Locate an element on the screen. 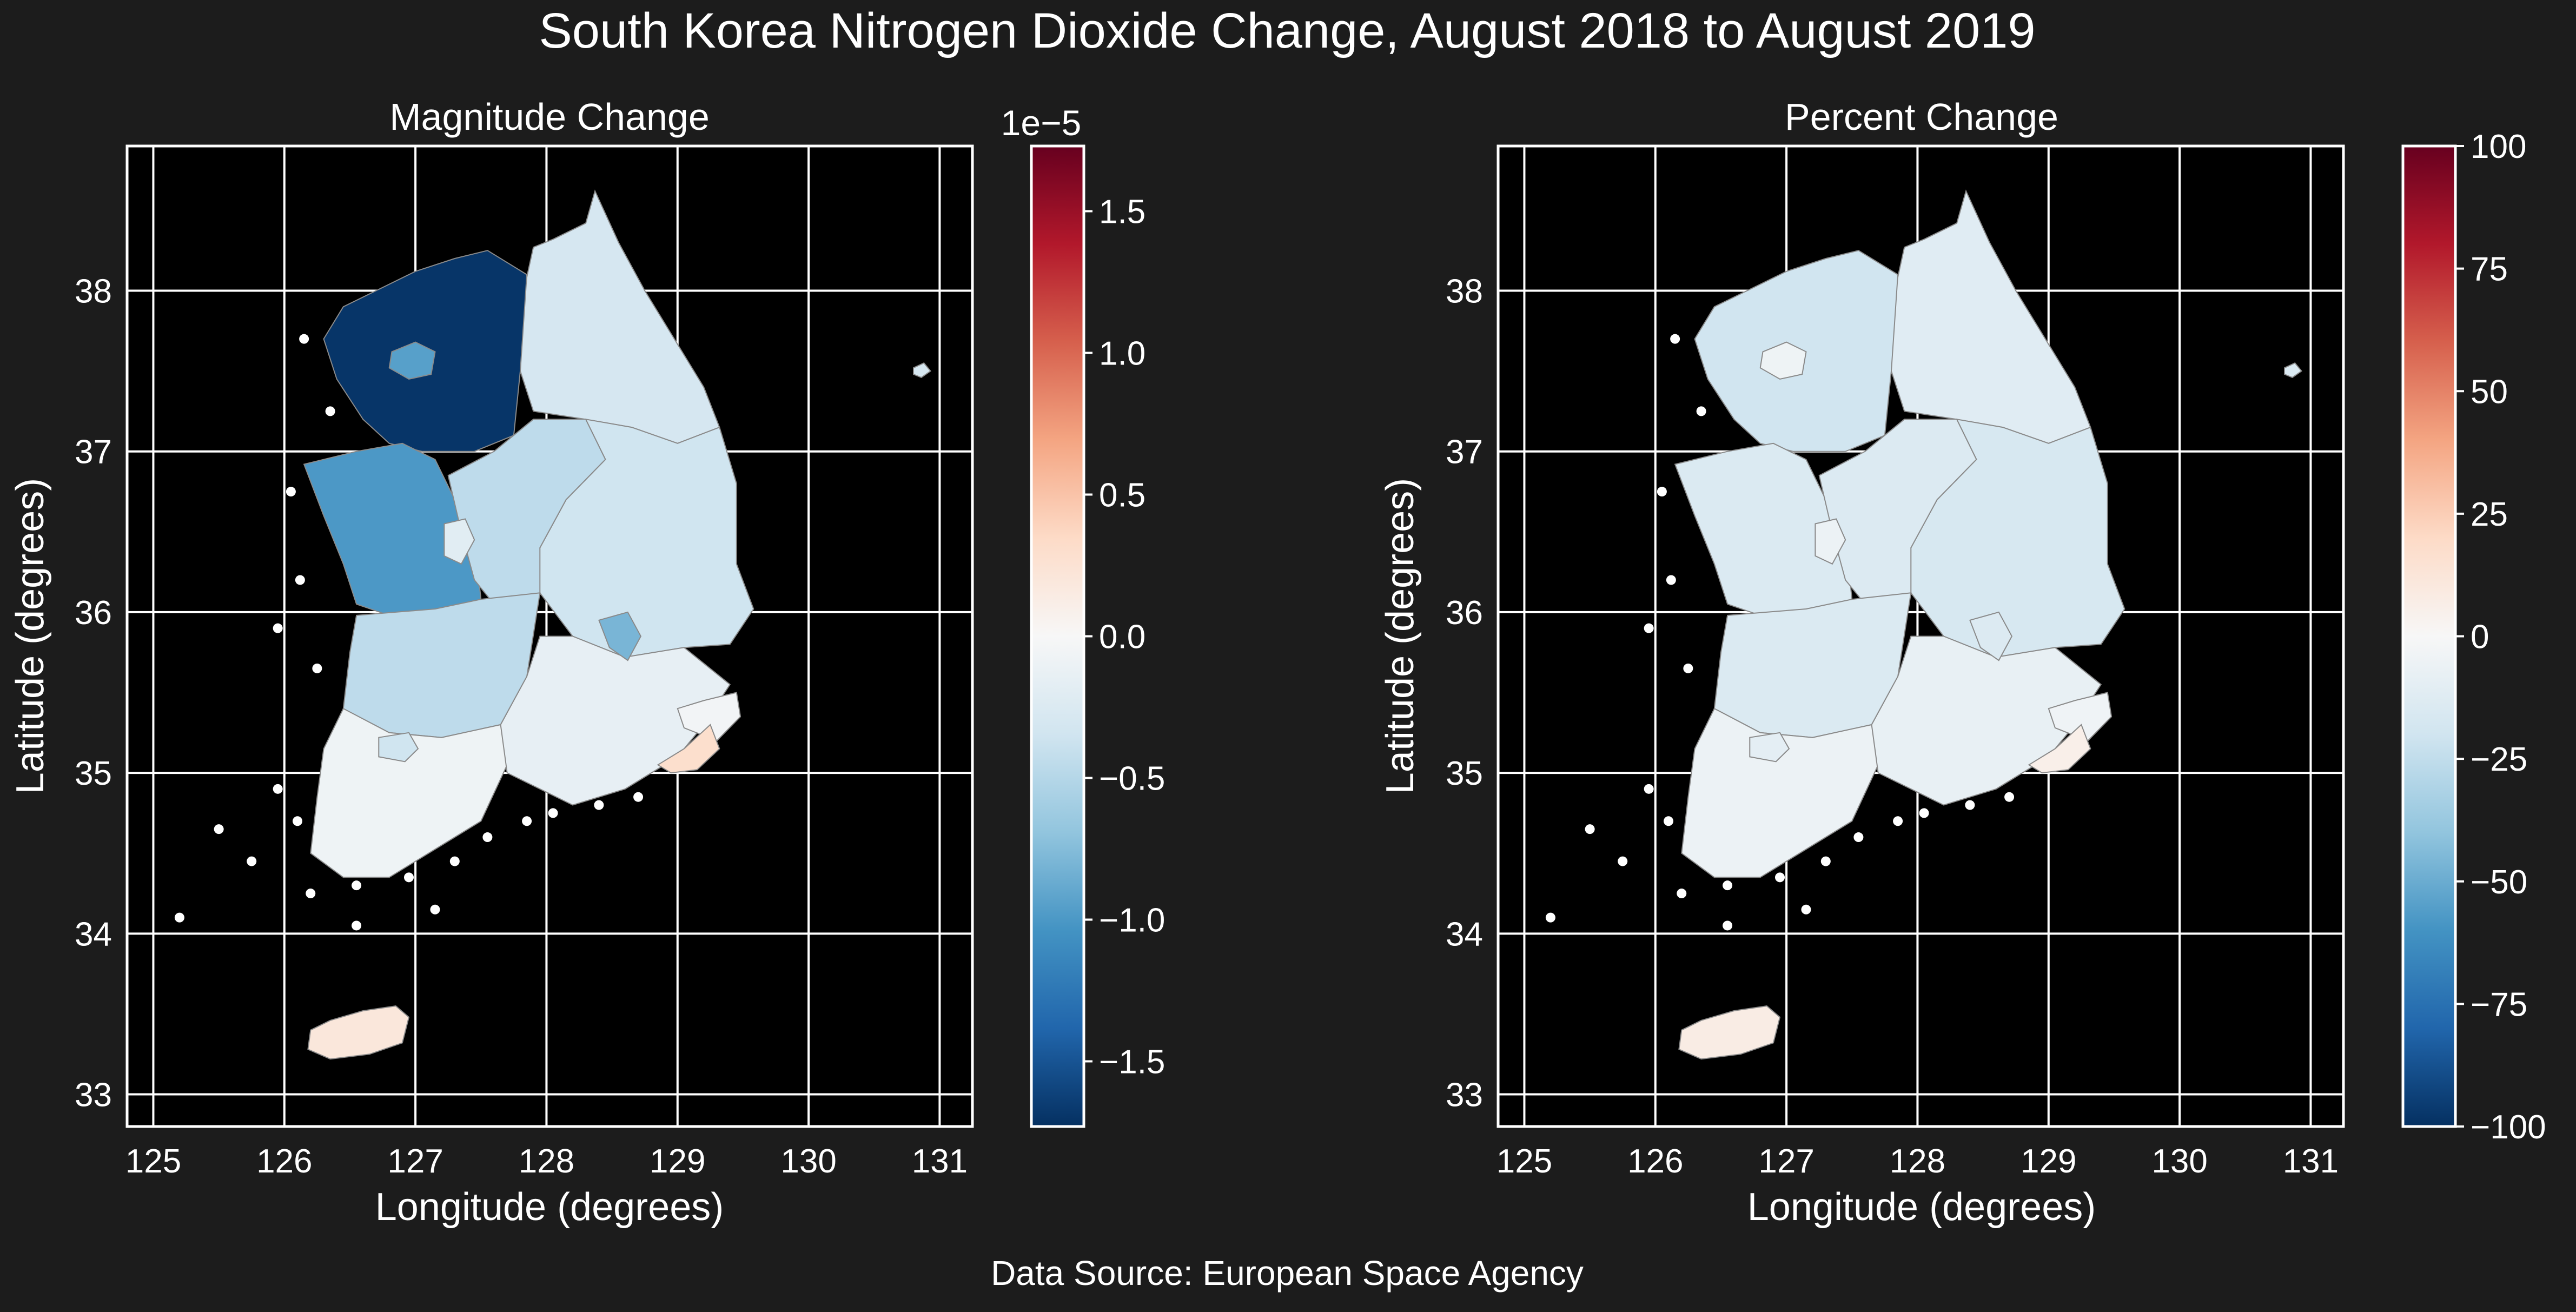  colorbar-tick-label: 0.5 is located at coordinates (1122, 495).